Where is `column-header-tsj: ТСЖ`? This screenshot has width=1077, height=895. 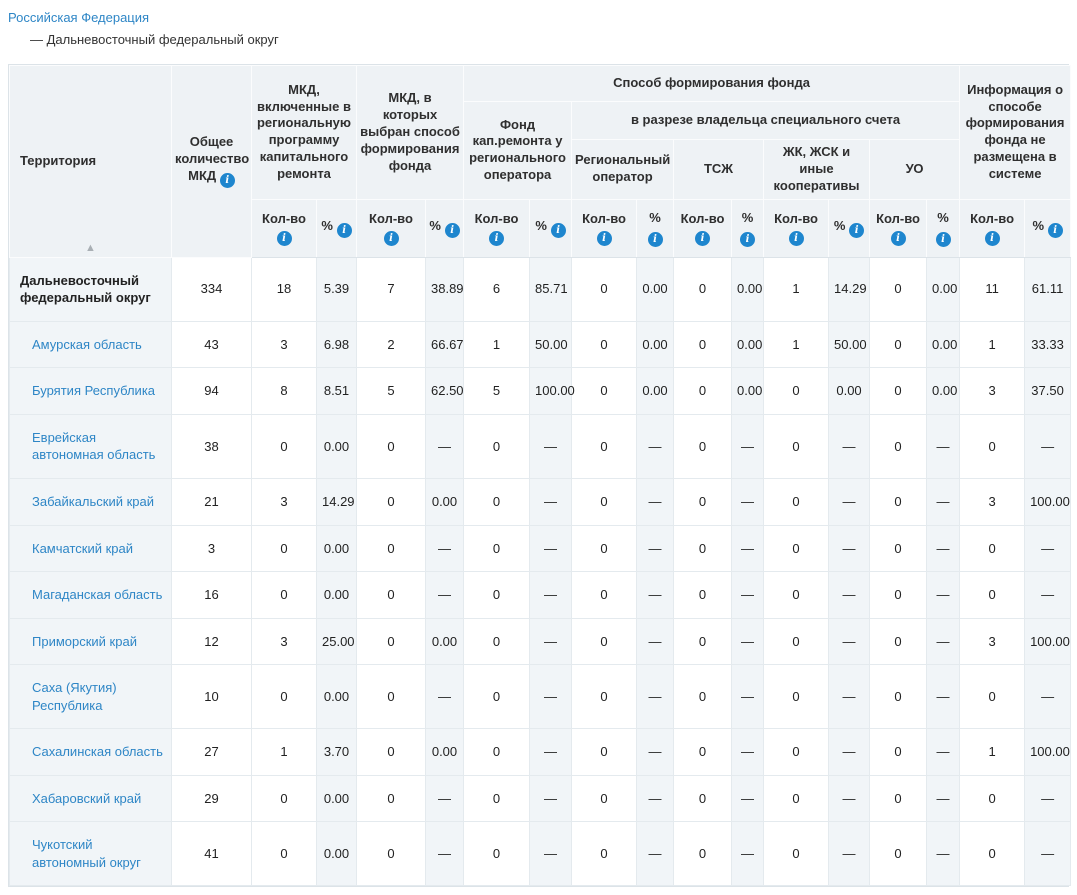 column-header-tsj: ТСЖ is located at coordinates (719, 169).